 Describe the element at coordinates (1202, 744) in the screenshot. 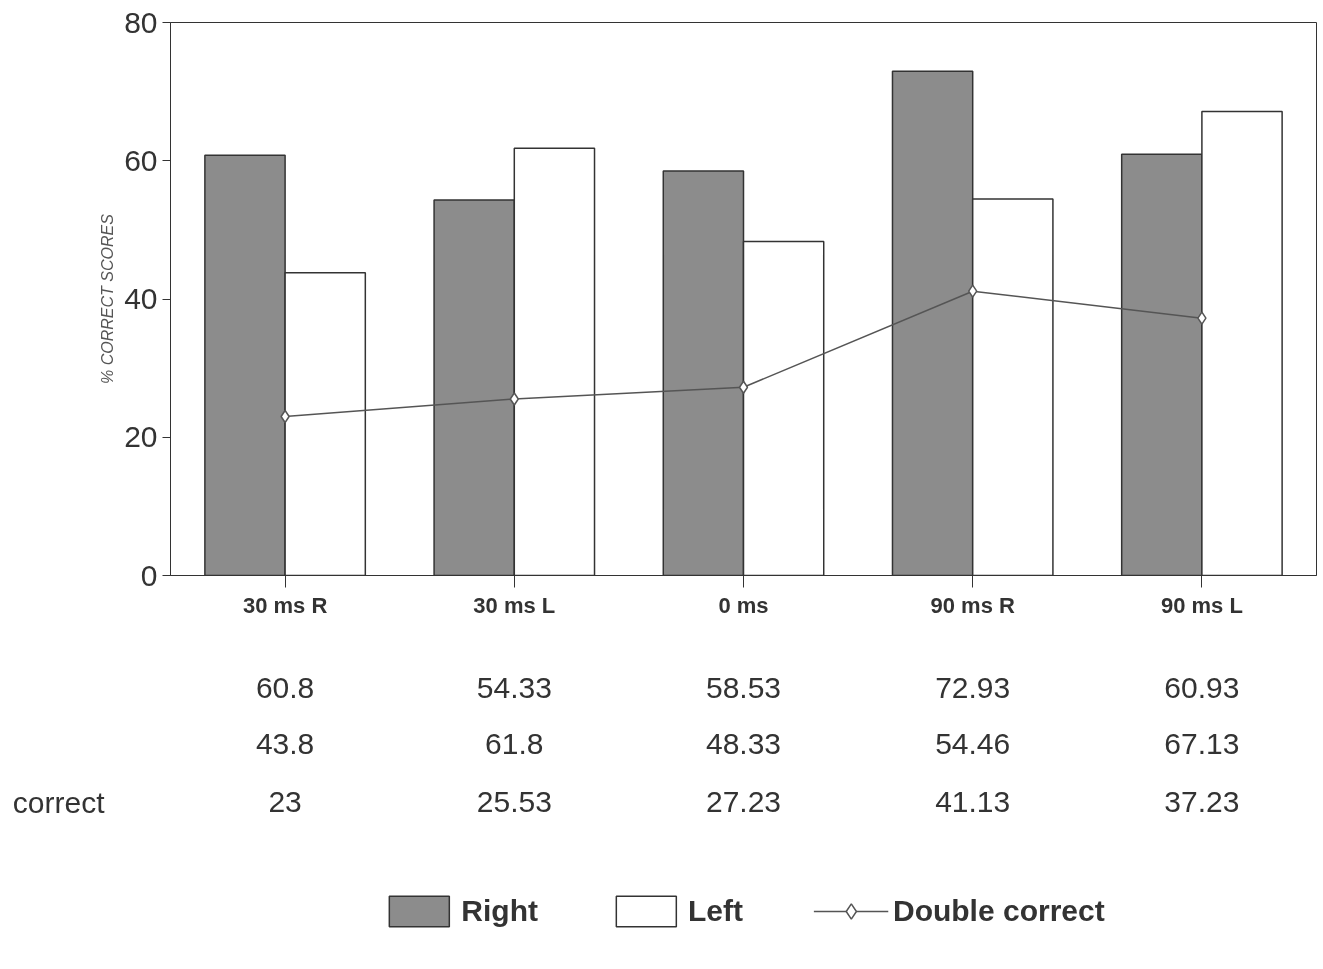

I see `data-label: 67.13` at that location.